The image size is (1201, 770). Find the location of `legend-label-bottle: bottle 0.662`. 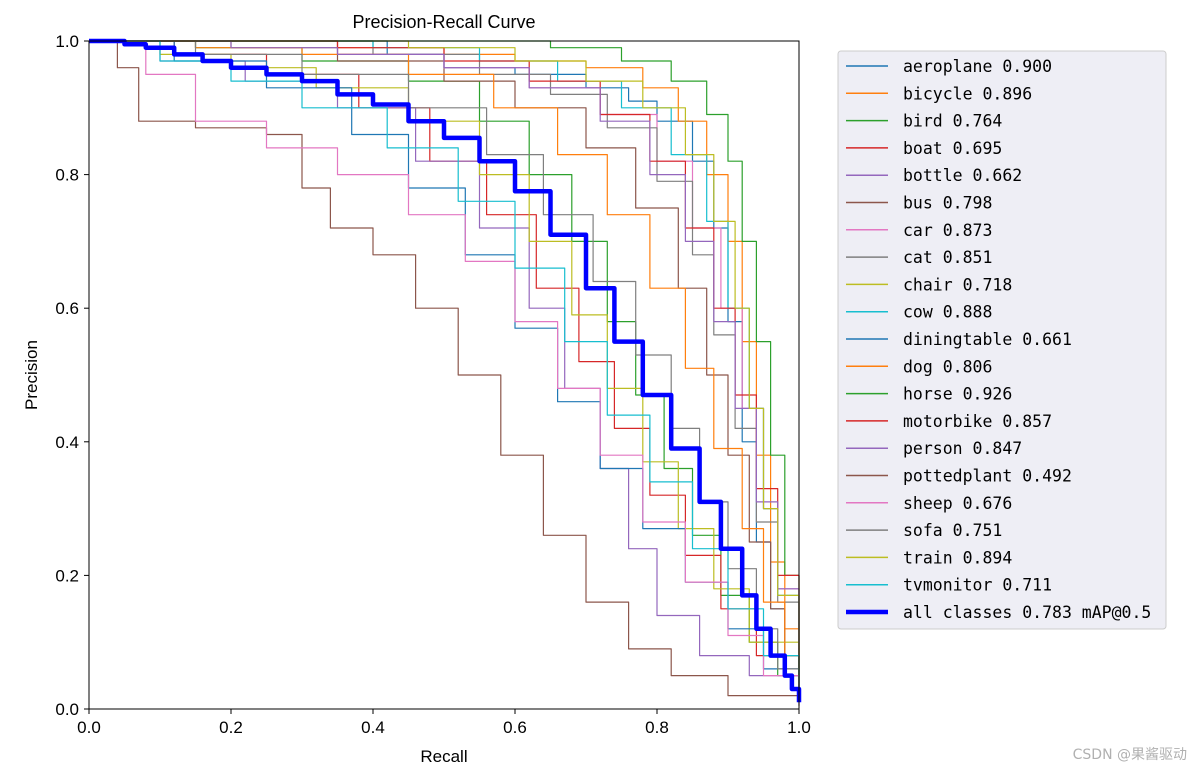

legend-label-bottle: bottle 0.662 is located at coordinates (962, 175).